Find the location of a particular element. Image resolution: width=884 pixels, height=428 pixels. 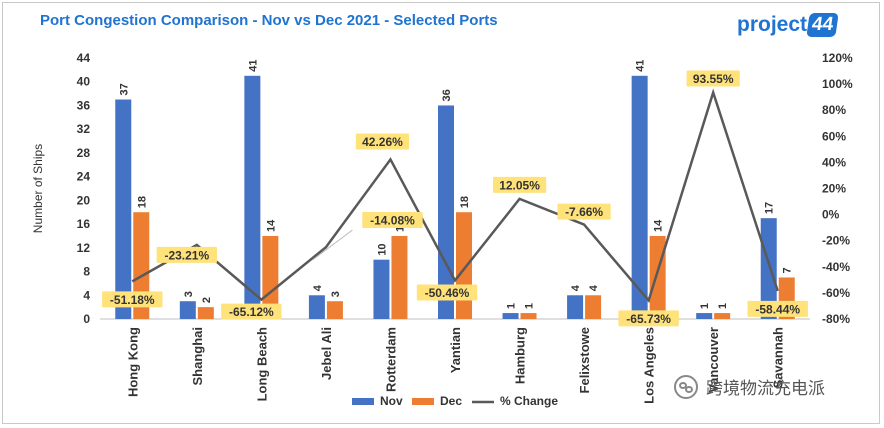

y2-tick-label: 20% is located at coordinates (834, 189).